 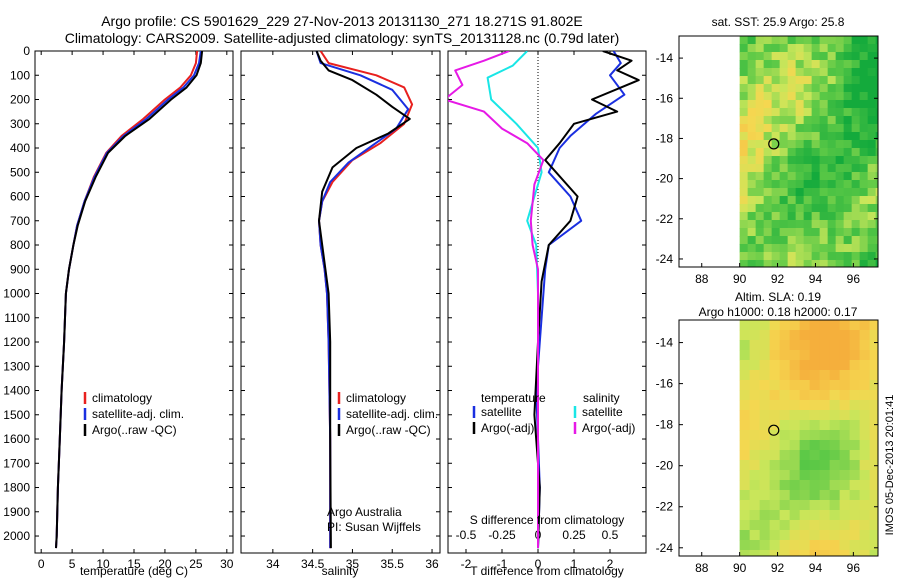 I want to click on x-tick-label: 10, so click(x=103, y=564).